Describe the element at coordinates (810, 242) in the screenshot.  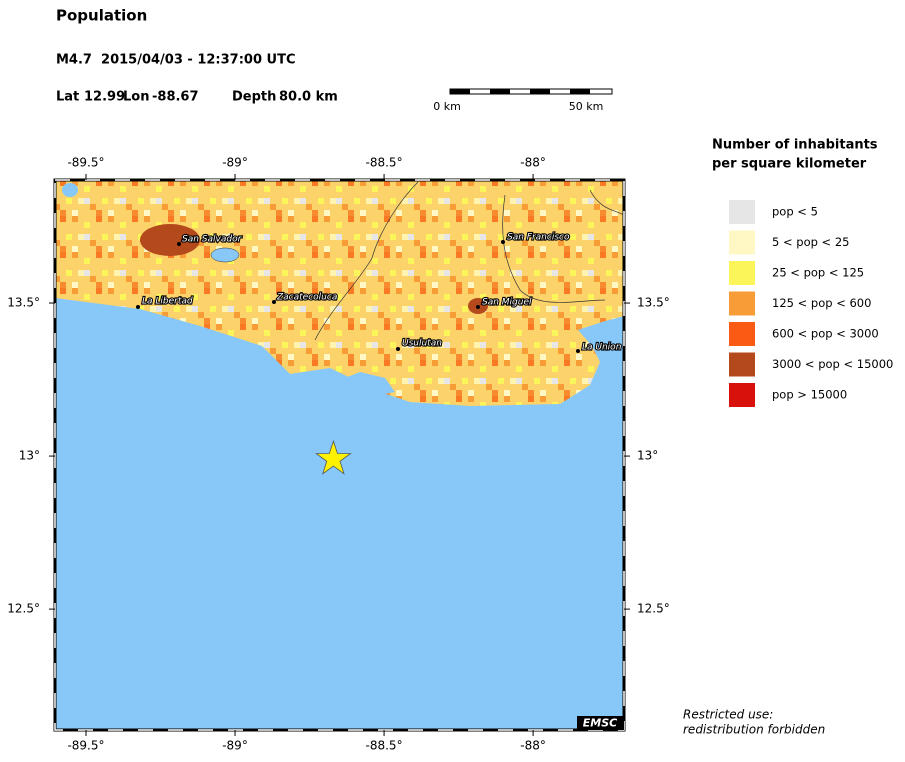
I see `legend-label: 5 < pop < 25` at that location.